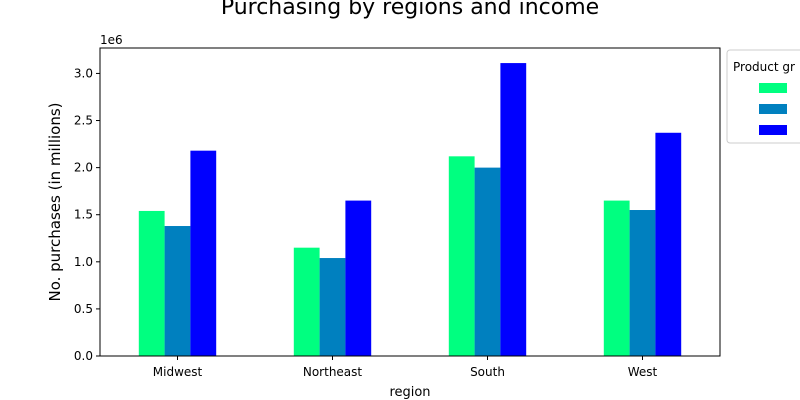  What do you see at coordinates (55, 201) in the screenshot?
I see `y-axis-label: No. purchases (in millions)` at bounding box center [55, 201].